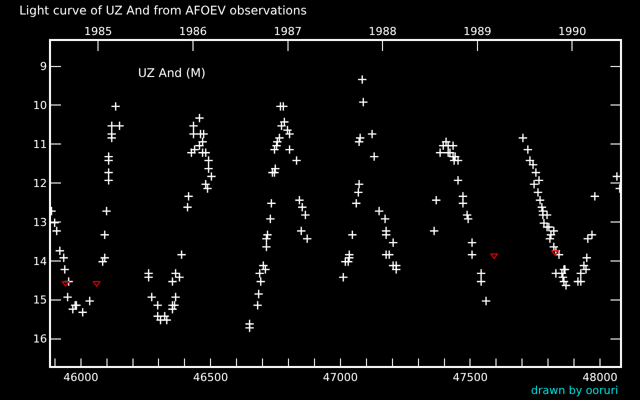  I want to click on annotation: UZ And (M), so click(172, 73).